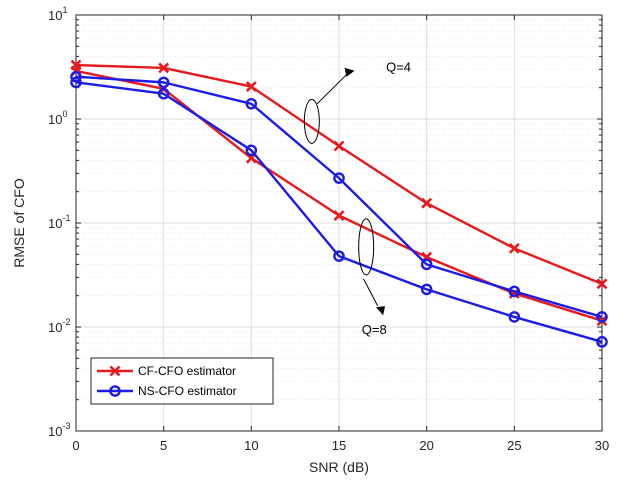 Image resolution: width=618 pixels, height=481 pixels. I want to click on q8-arrow-line, so click(371, 292).